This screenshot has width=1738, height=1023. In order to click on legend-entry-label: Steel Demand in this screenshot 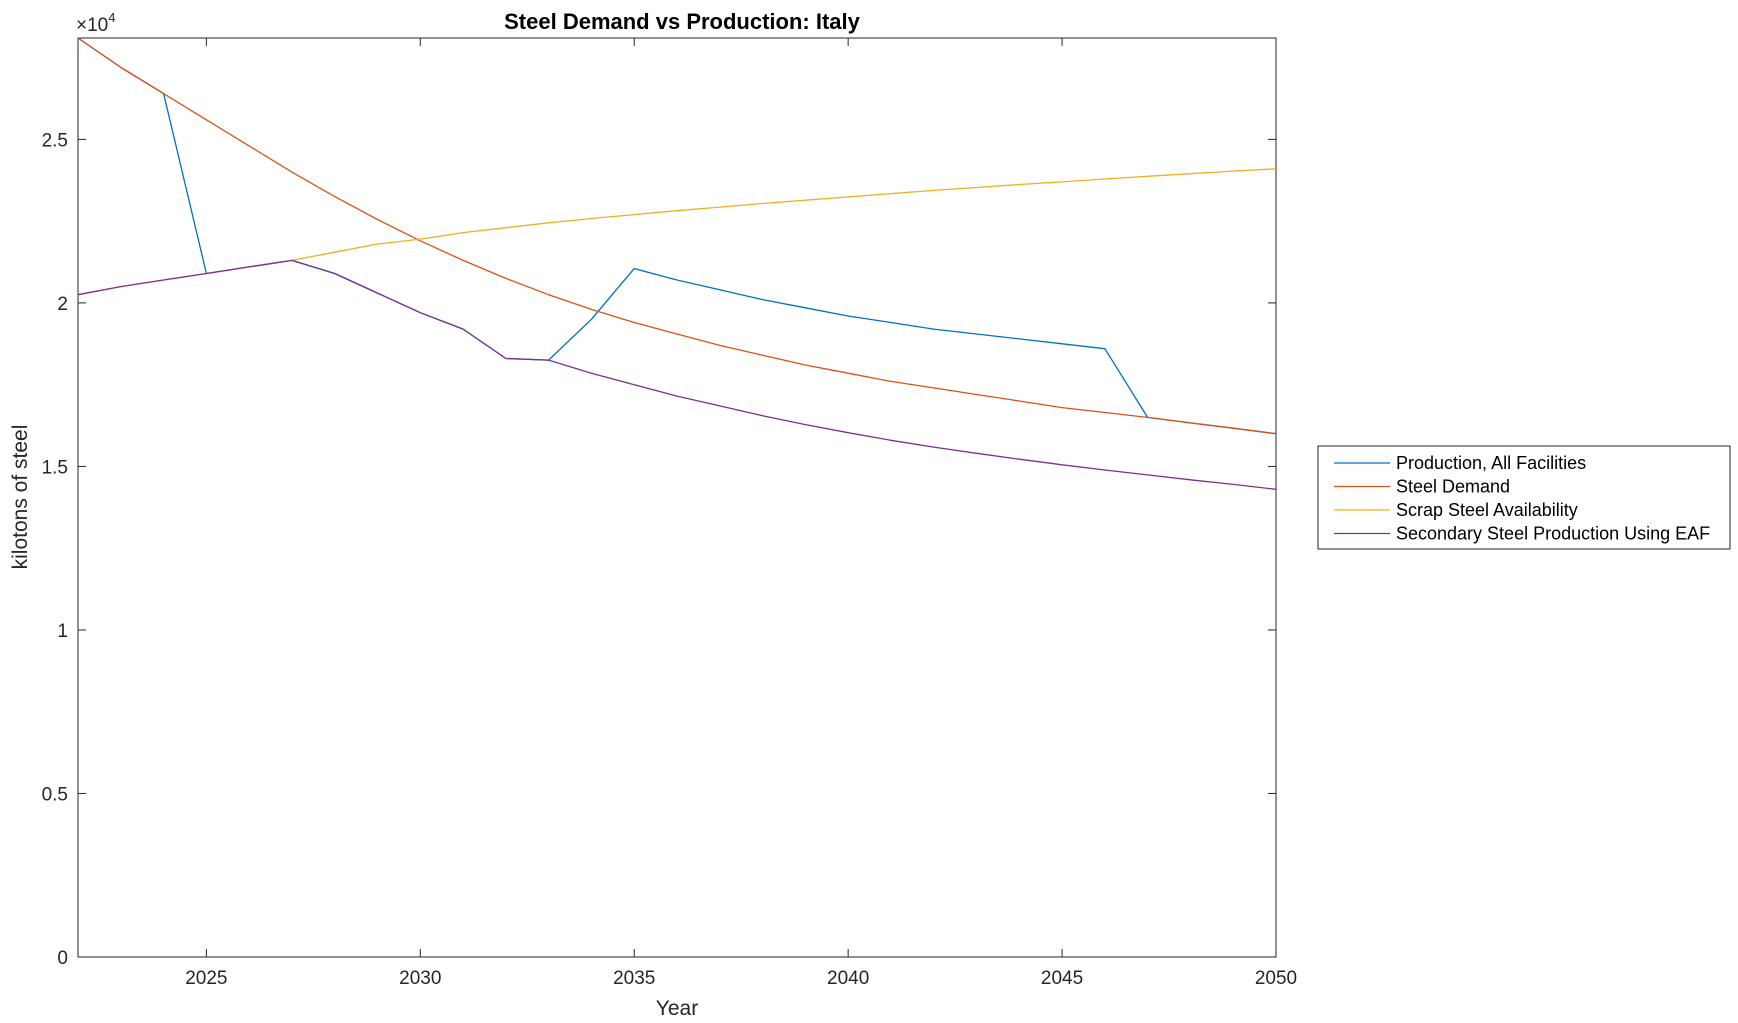, I will do `click(1453, 487)`.